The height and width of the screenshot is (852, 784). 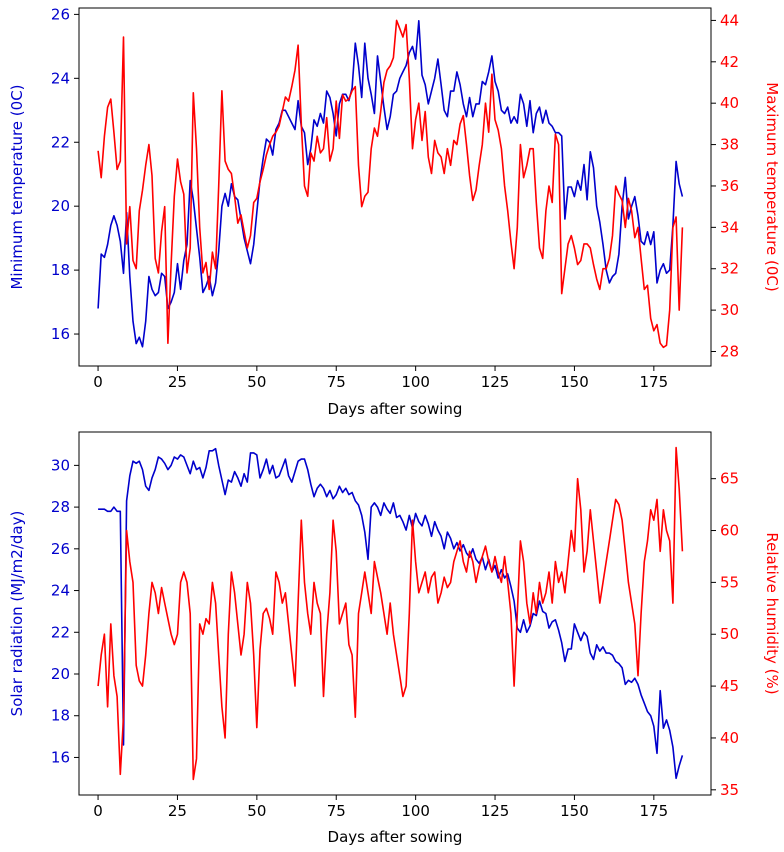 What do you see at coordinates (729, 186) in the screenshot?
I see `y-right-tick-label: 36` at bounding box center [729, 186].